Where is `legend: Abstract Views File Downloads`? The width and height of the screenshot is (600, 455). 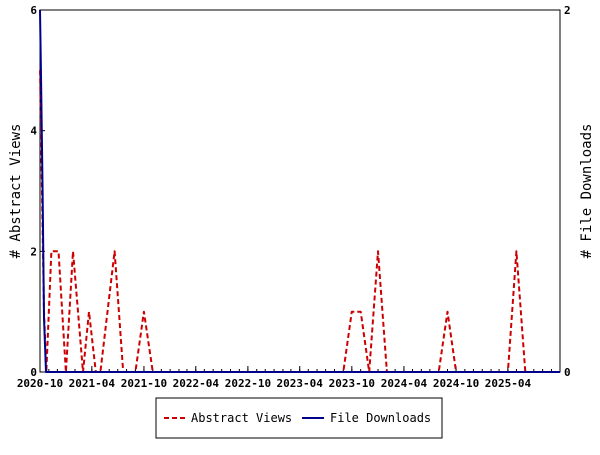
legend: Abstract Views File Downloads is located at coordinates (299, 418).